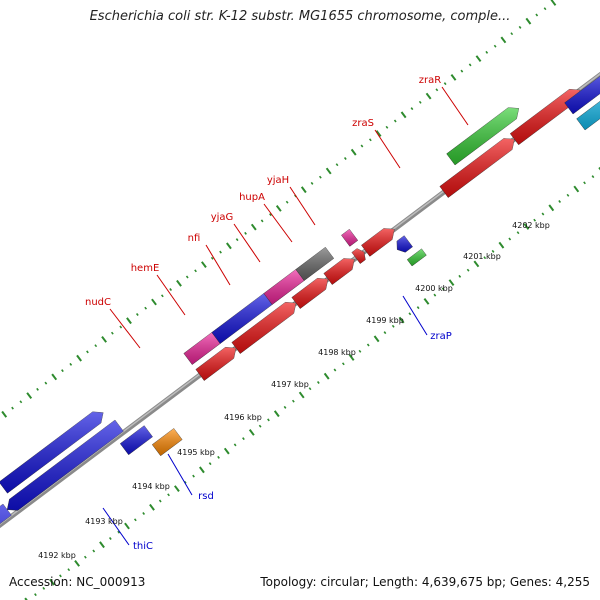 The height and width of the screenshot is (600, 600). I want to click on gene-label-nudC: nudC, so click(98, 302).